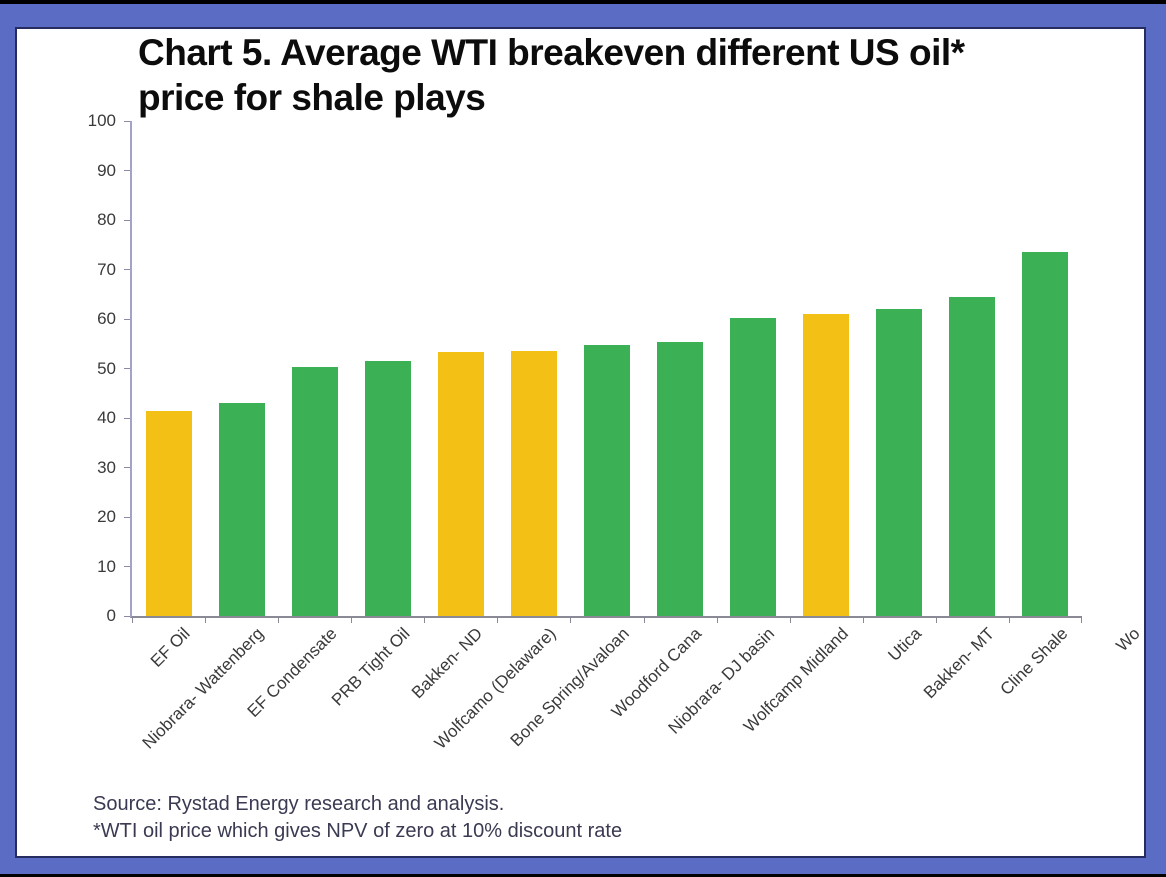 This screenshot has width=1166, height=877. I want to click on bottom-edge-strip, so click(583, 875).